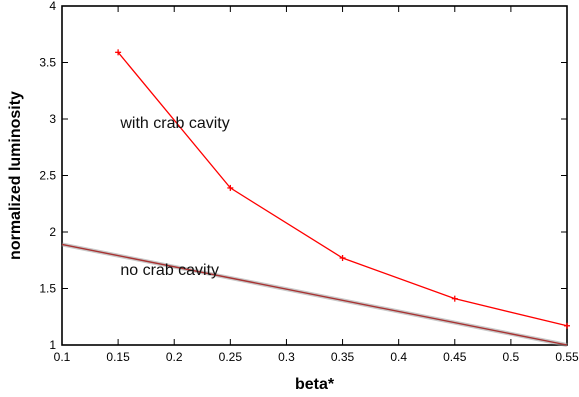  I want to click on x-tick-label: 0.35, so click(343, 357).